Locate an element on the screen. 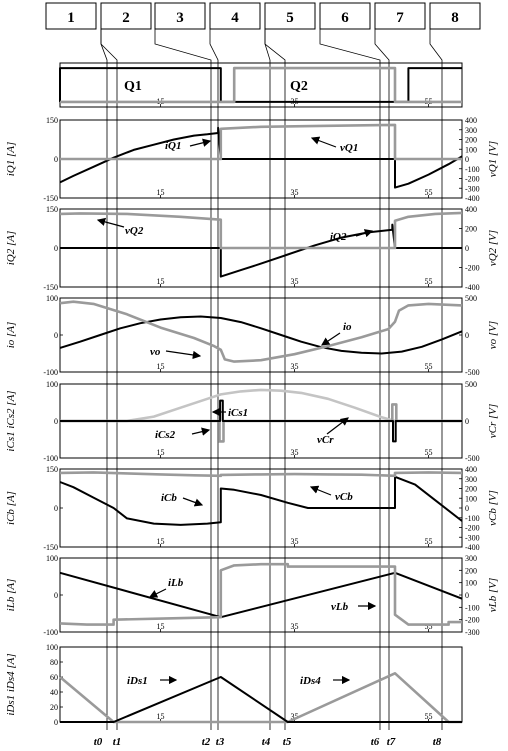 This screenshot has width=508, height=751. tmark-t1: t1 is located at coordinates (117, 742).